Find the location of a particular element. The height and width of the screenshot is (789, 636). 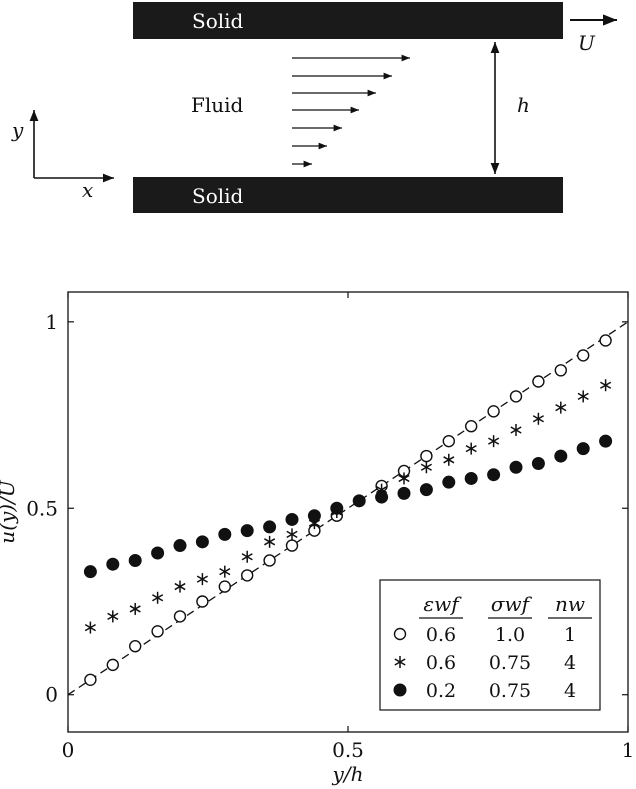

legend-header: εwf is located at coordinates (442, 604).